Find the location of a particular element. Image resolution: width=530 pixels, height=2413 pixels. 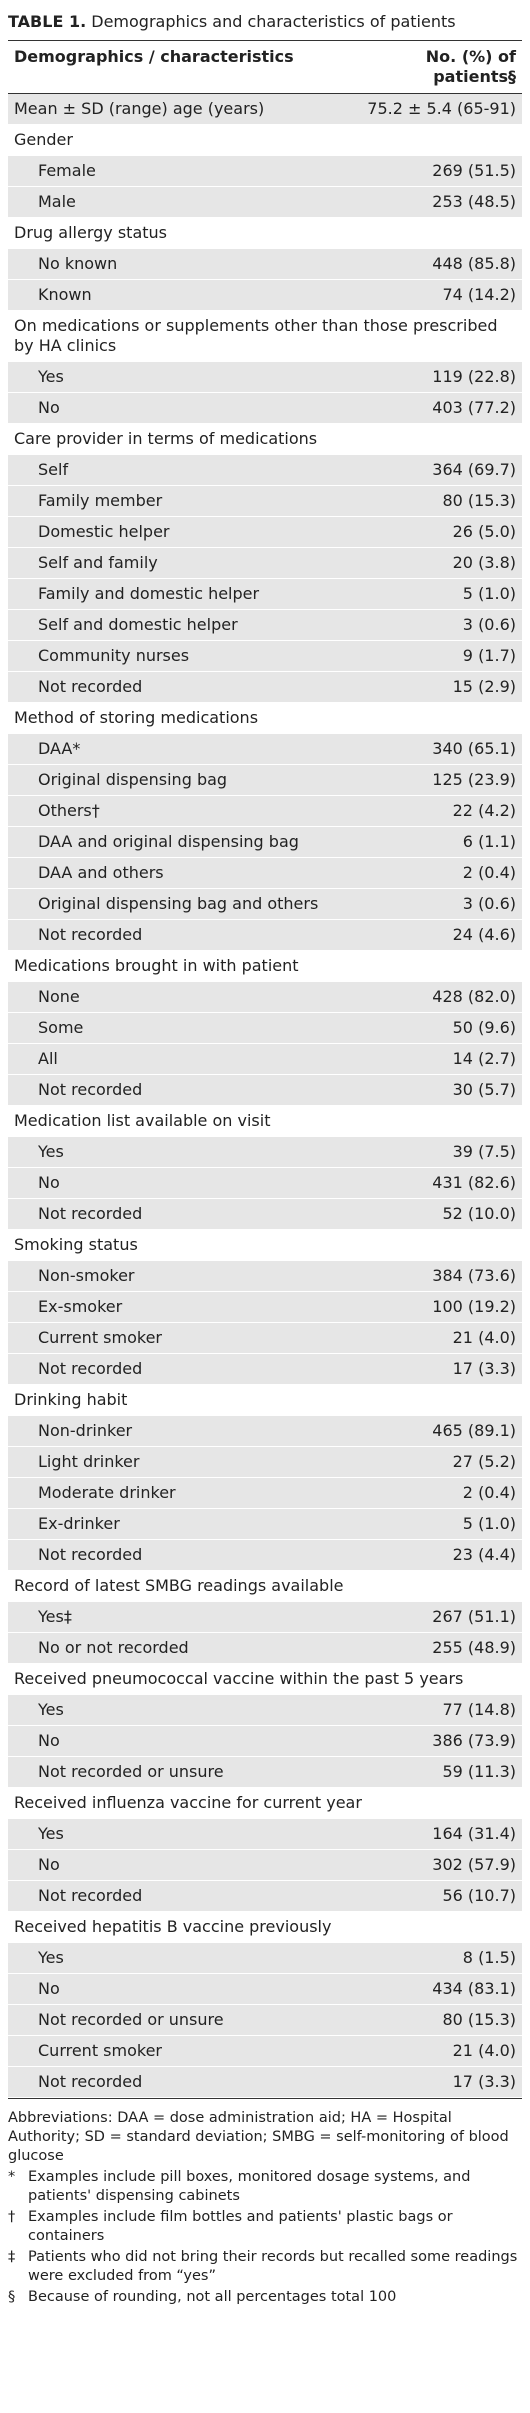

section-heading: Drug allergy status is located at coordinates (90, 232).